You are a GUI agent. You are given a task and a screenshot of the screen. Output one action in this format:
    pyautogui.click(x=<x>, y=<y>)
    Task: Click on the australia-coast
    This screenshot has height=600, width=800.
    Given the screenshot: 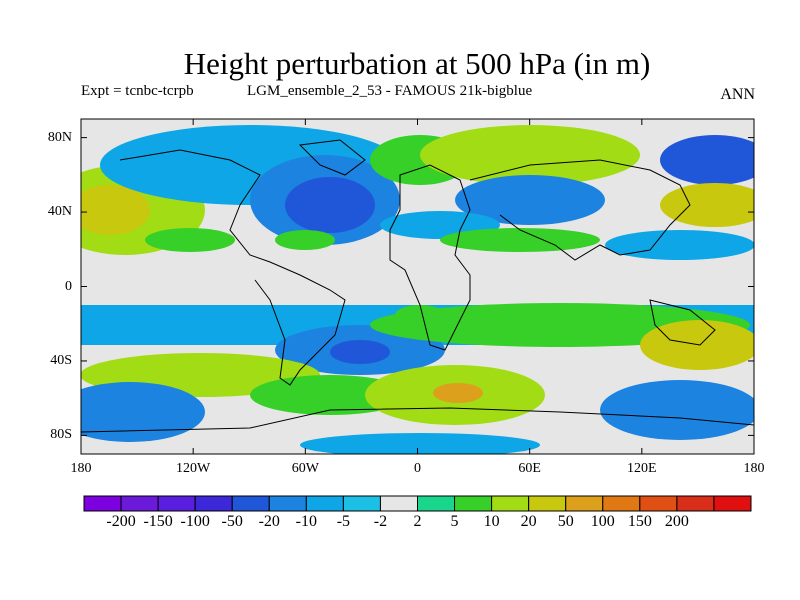 What is the action you would take?
    pyautogui.click(x=682, y=322)
    